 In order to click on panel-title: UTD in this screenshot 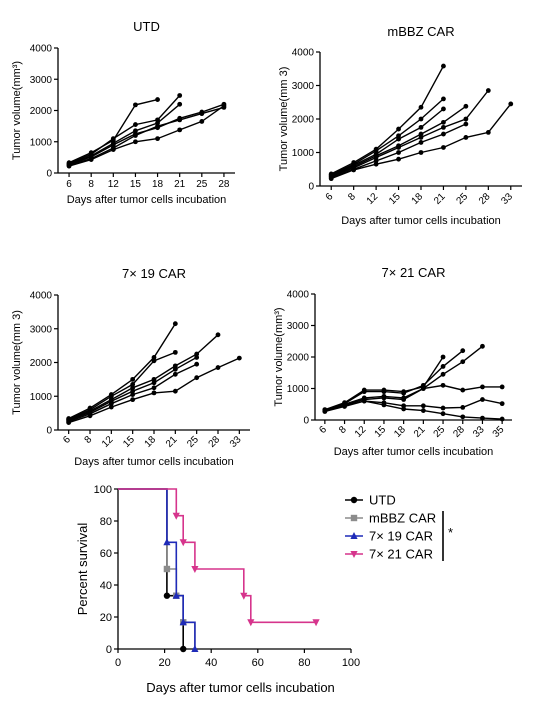, I will do `click(146, 26)`.